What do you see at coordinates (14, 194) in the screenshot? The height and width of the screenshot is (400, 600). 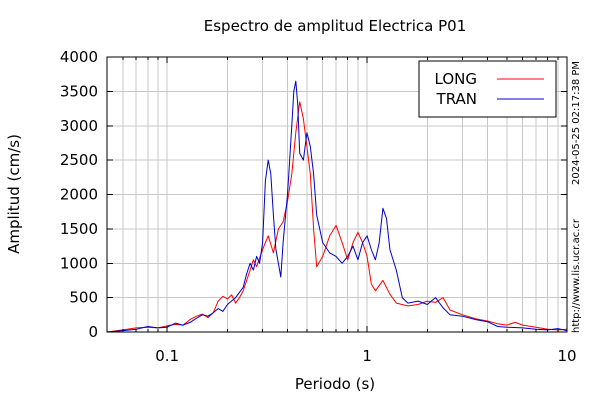 I see `y-axis-label: Amplitud (cm/s)` at bounding box center [14, 194].